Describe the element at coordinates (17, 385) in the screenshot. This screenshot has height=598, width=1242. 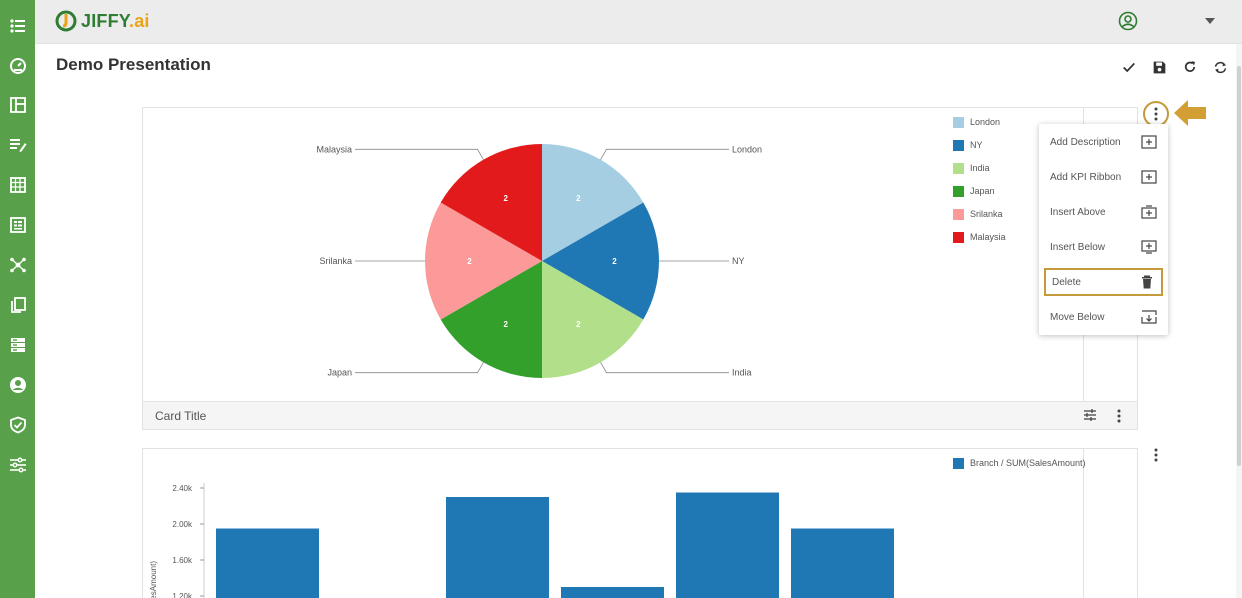
I see `user-icon` at that location.